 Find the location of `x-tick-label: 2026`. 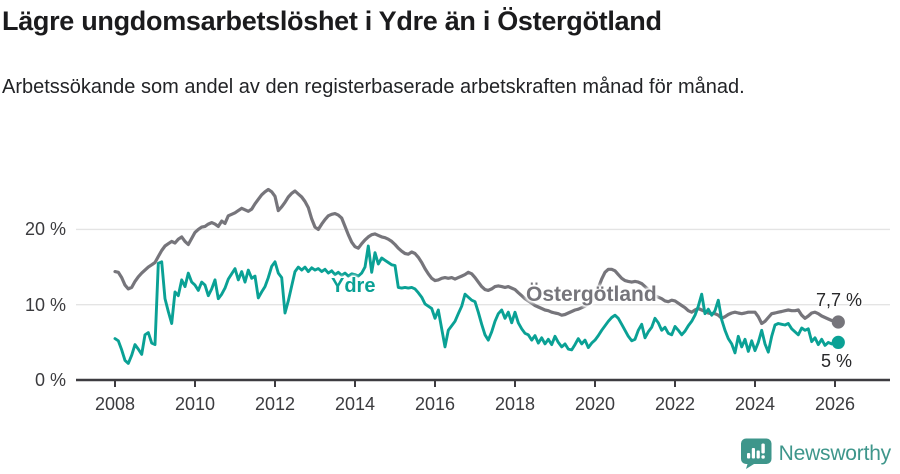

x-tick-label: 2026 is located at coordinates (835, 404).